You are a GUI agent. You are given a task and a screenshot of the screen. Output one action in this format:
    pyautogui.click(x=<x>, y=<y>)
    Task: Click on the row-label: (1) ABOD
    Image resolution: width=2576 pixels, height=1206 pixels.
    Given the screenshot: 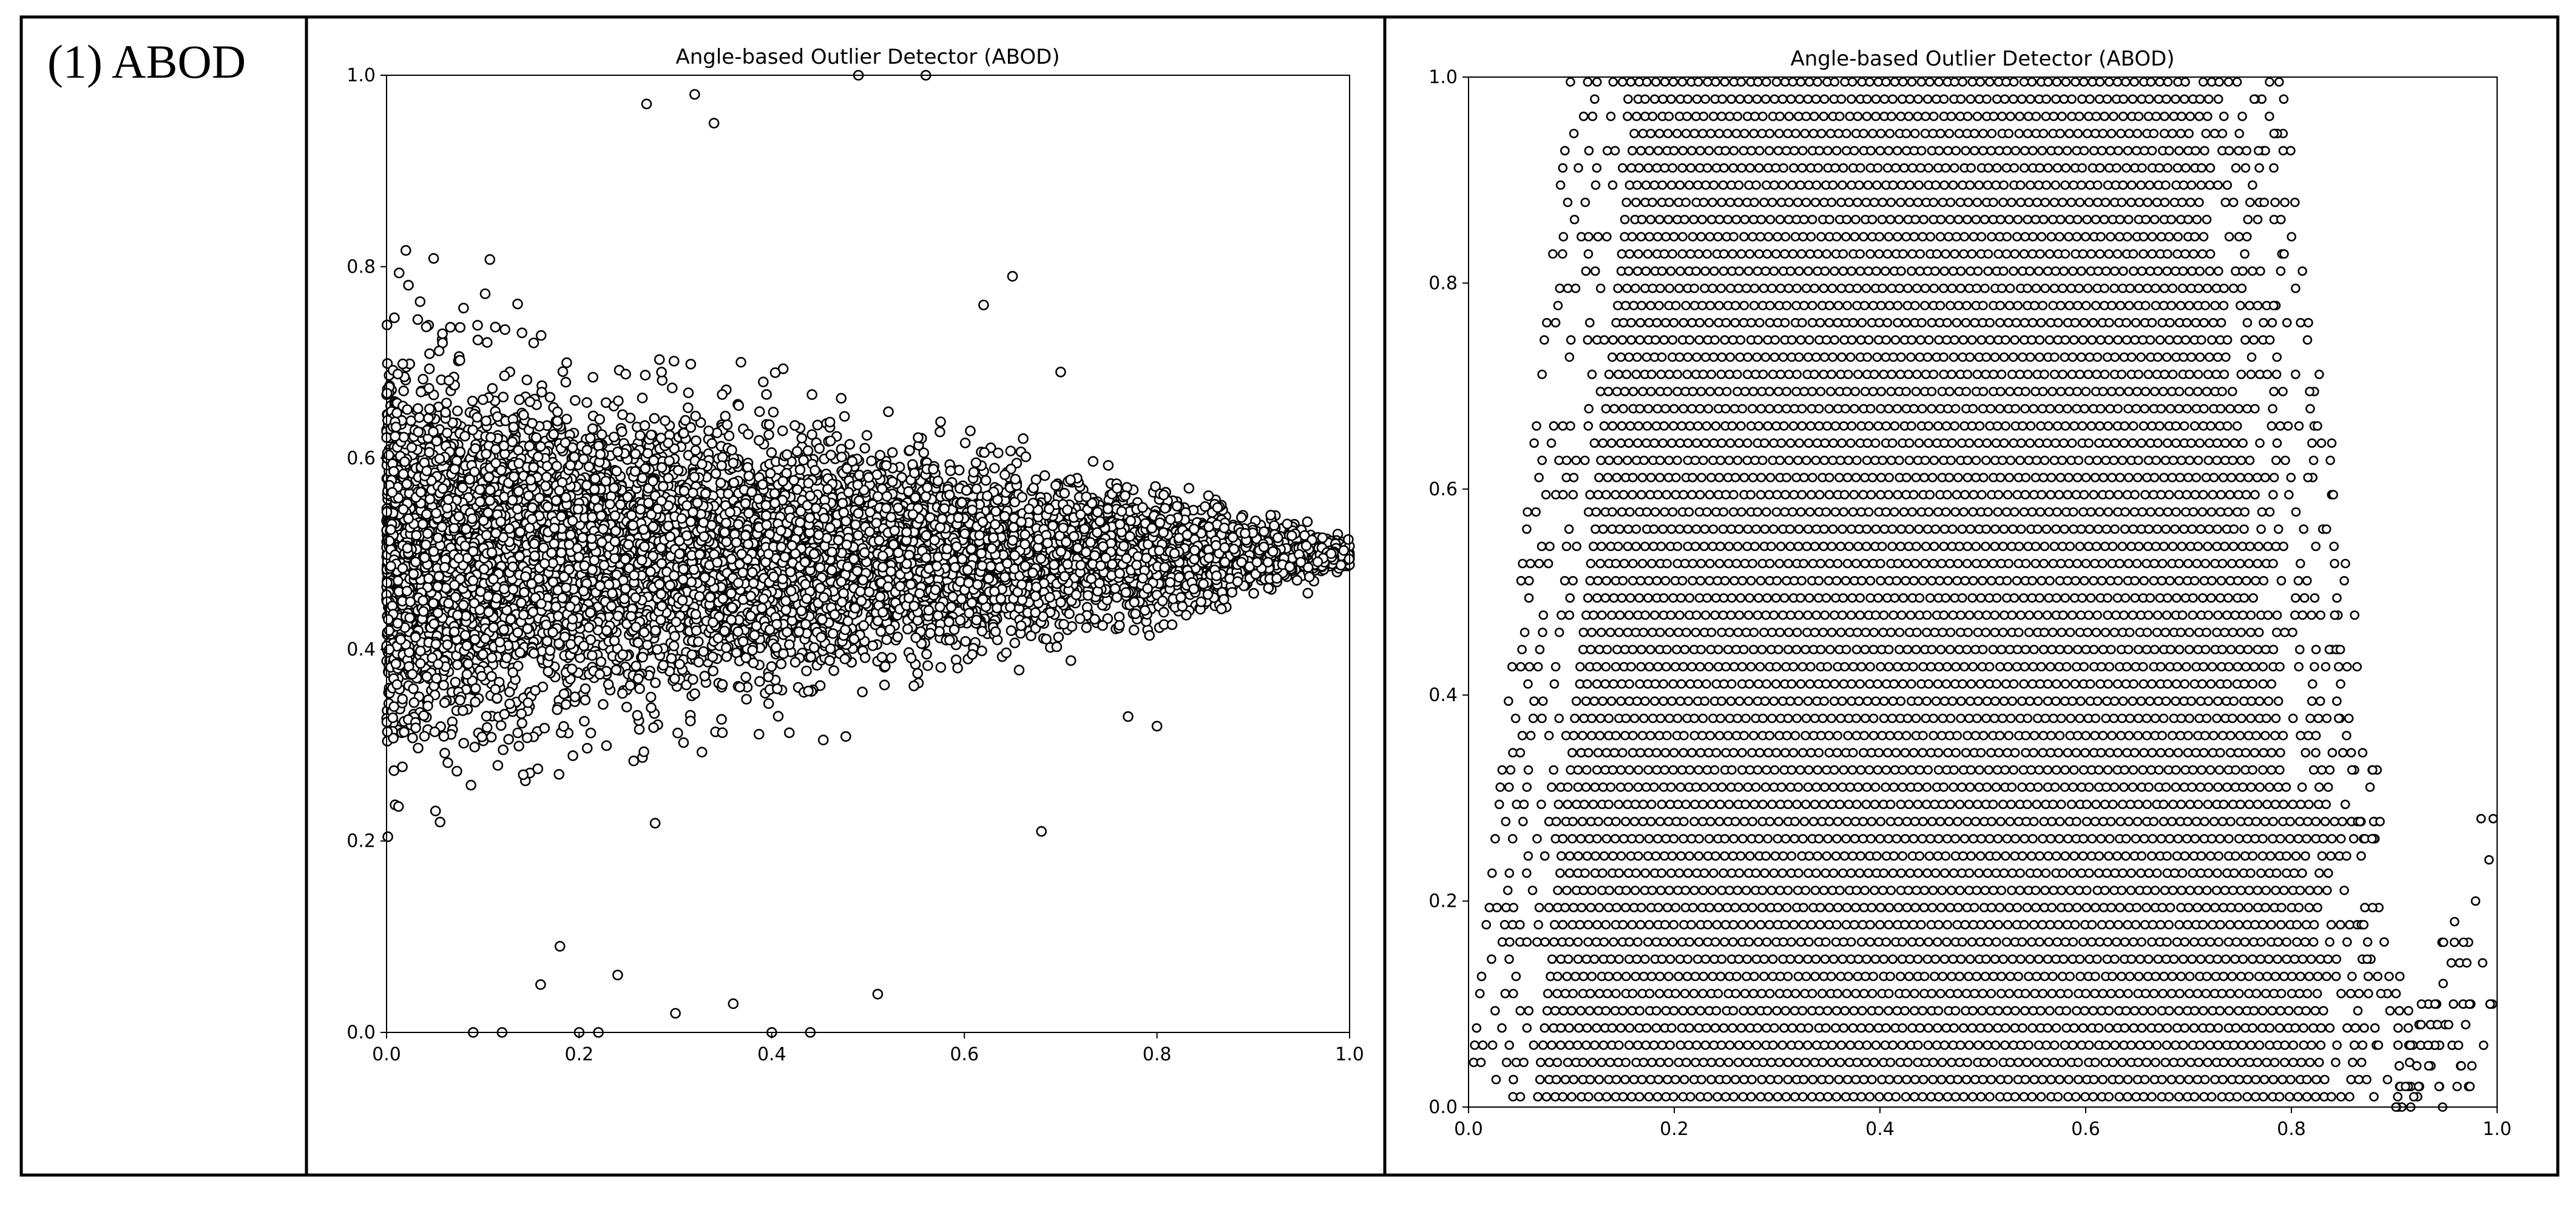 What is the action you would take?
    pyautogui.click(x=146, y=61)
    